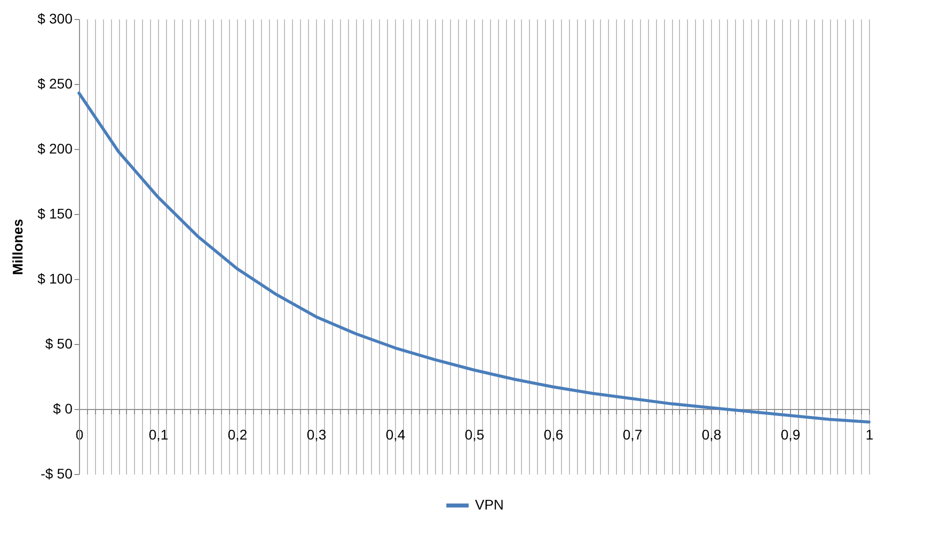 This screenshot has width=945, height=539. Describe the element at coordinates (55, 84) in the screenshot. I see `y-tick-label: $ 250` at that location.